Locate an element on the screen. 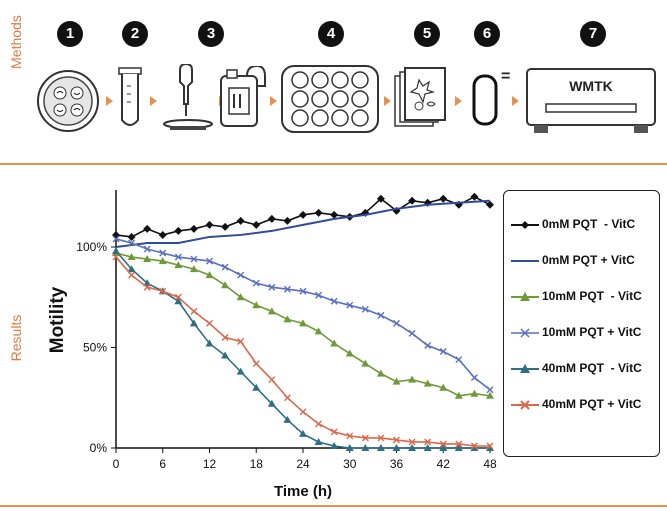  equals-sign: = is located at coordinates (506, 76).